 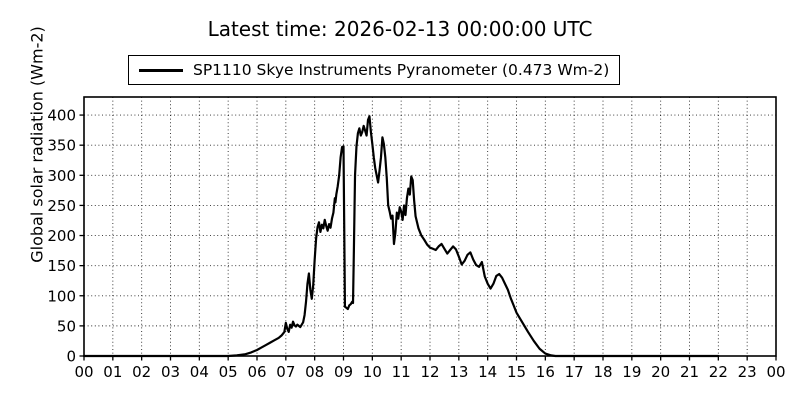 What do you see at coordinates (747, 372) in the screenshot?
I see `x-tick-label: 23` at bounding box center [747, 372].